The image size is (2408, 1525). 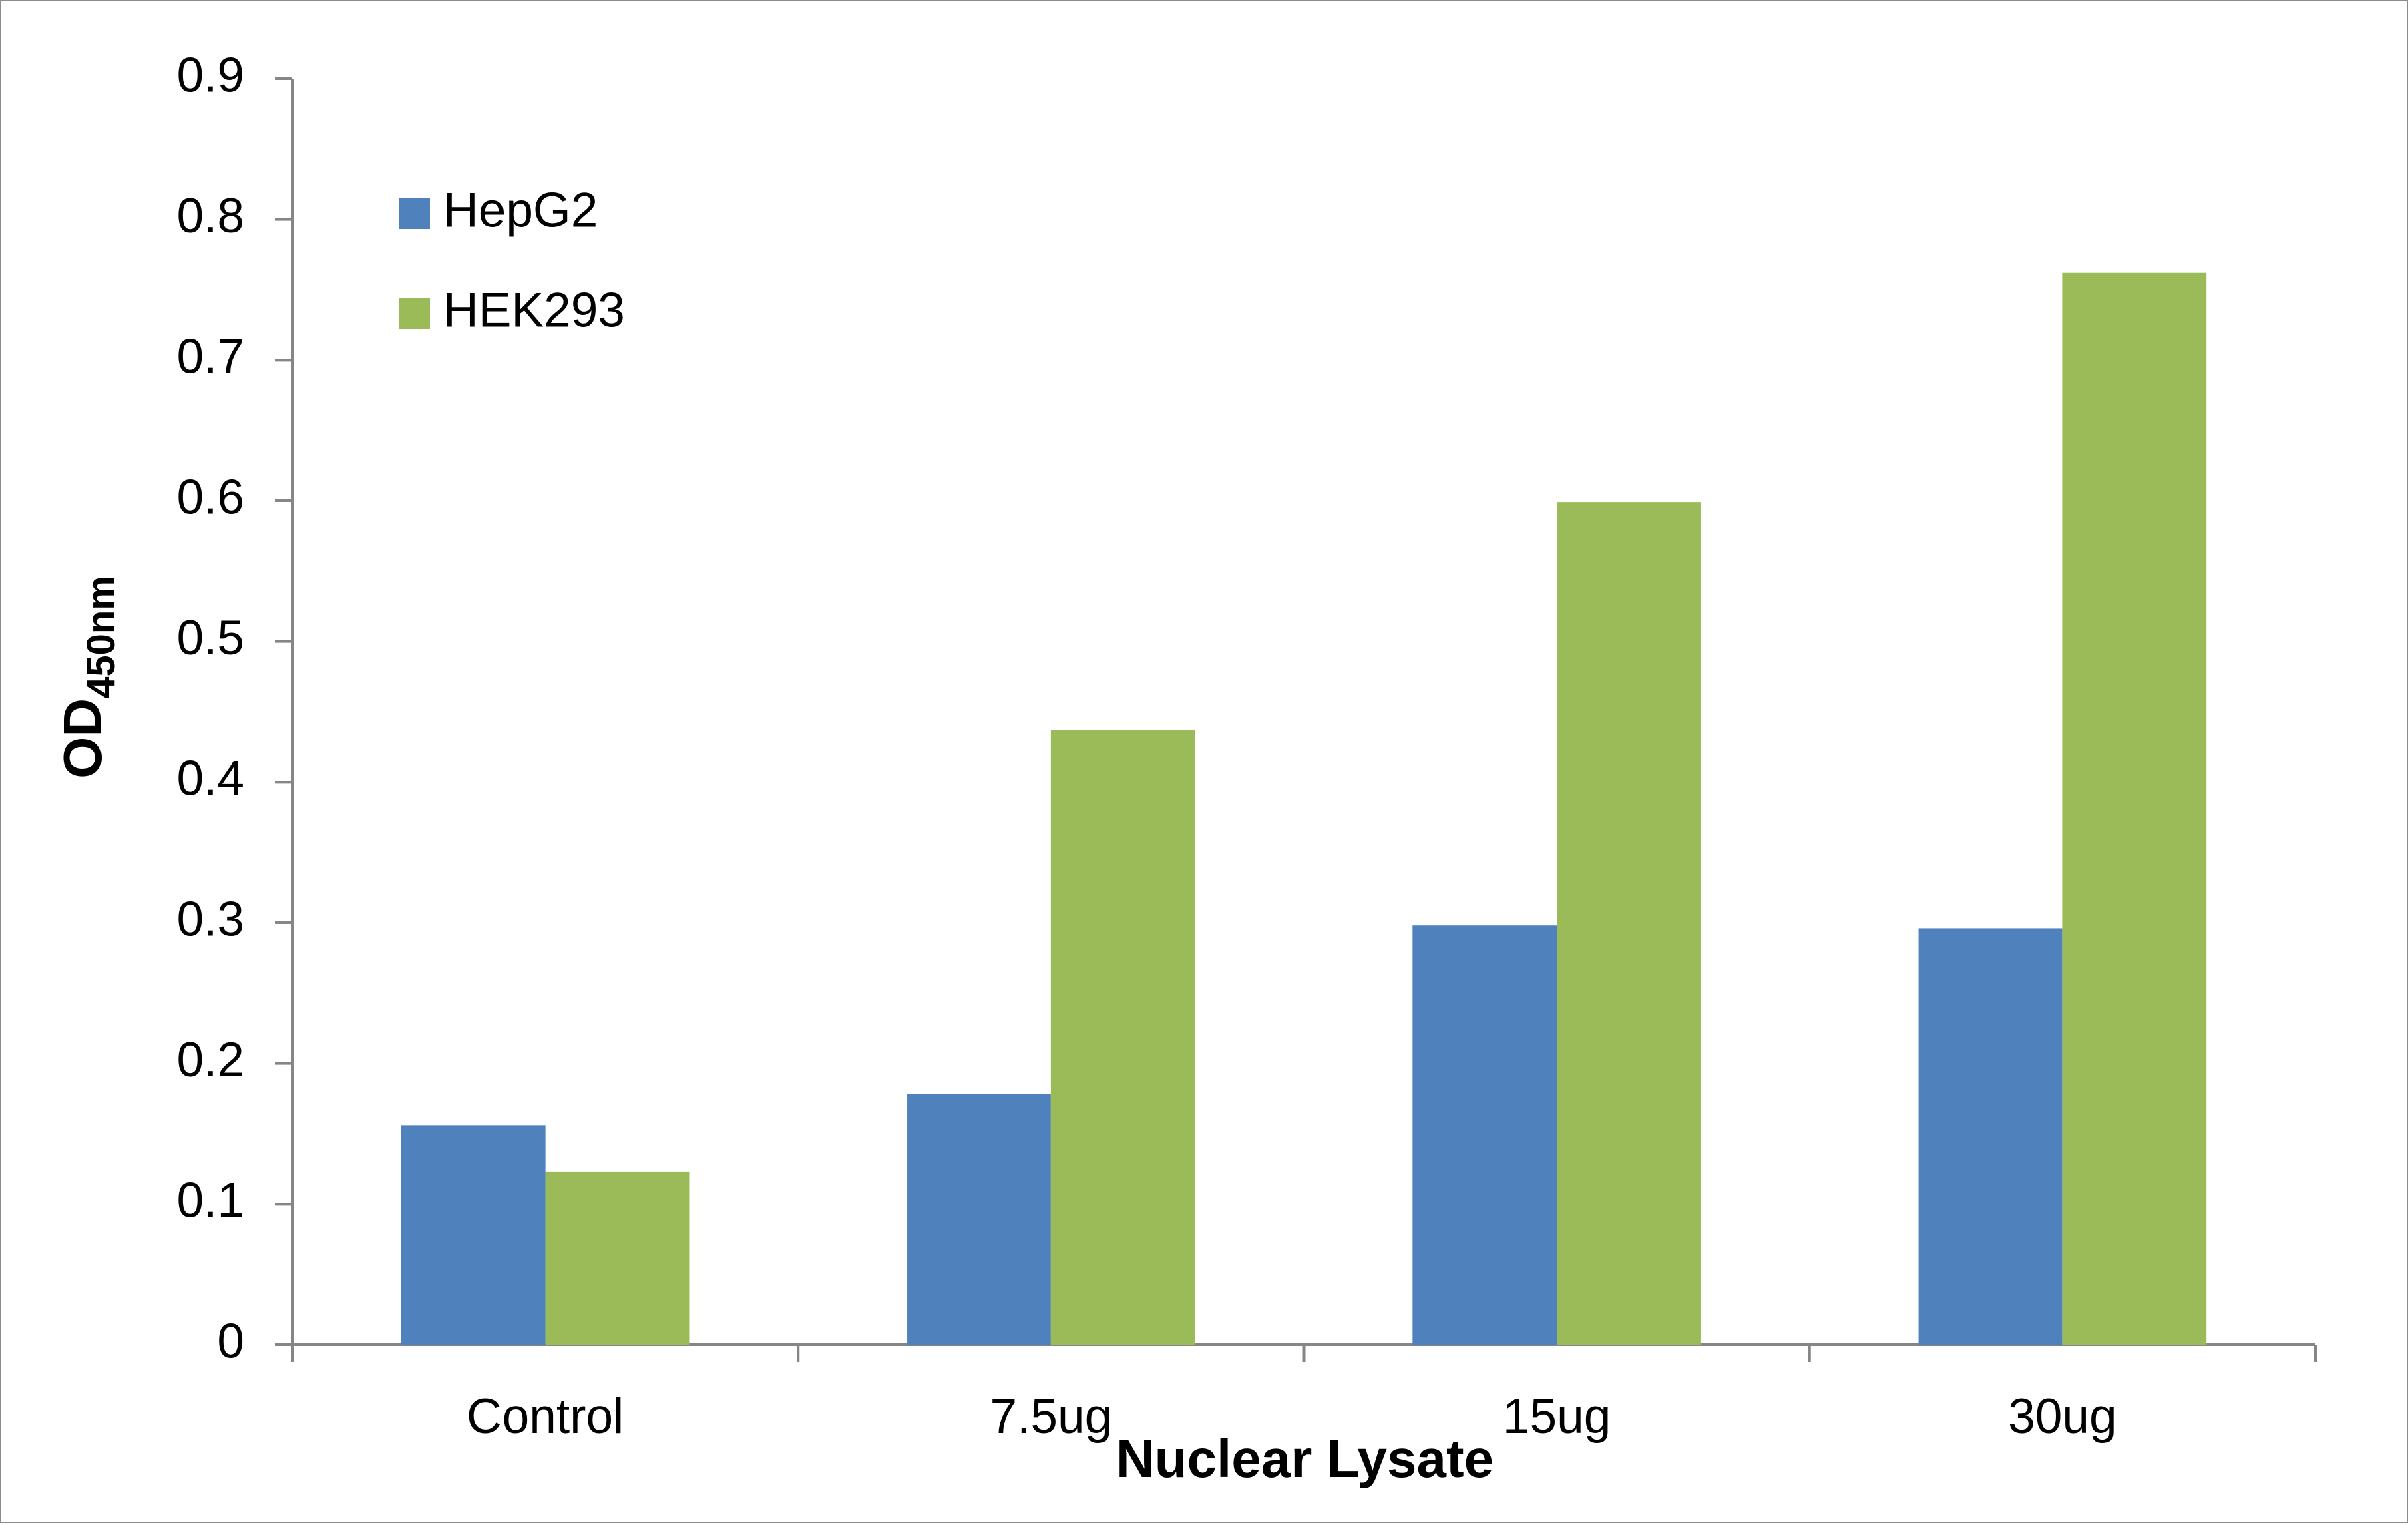 I want to click on x-tick-label: 15ug, so click(x=1556, y=1416).